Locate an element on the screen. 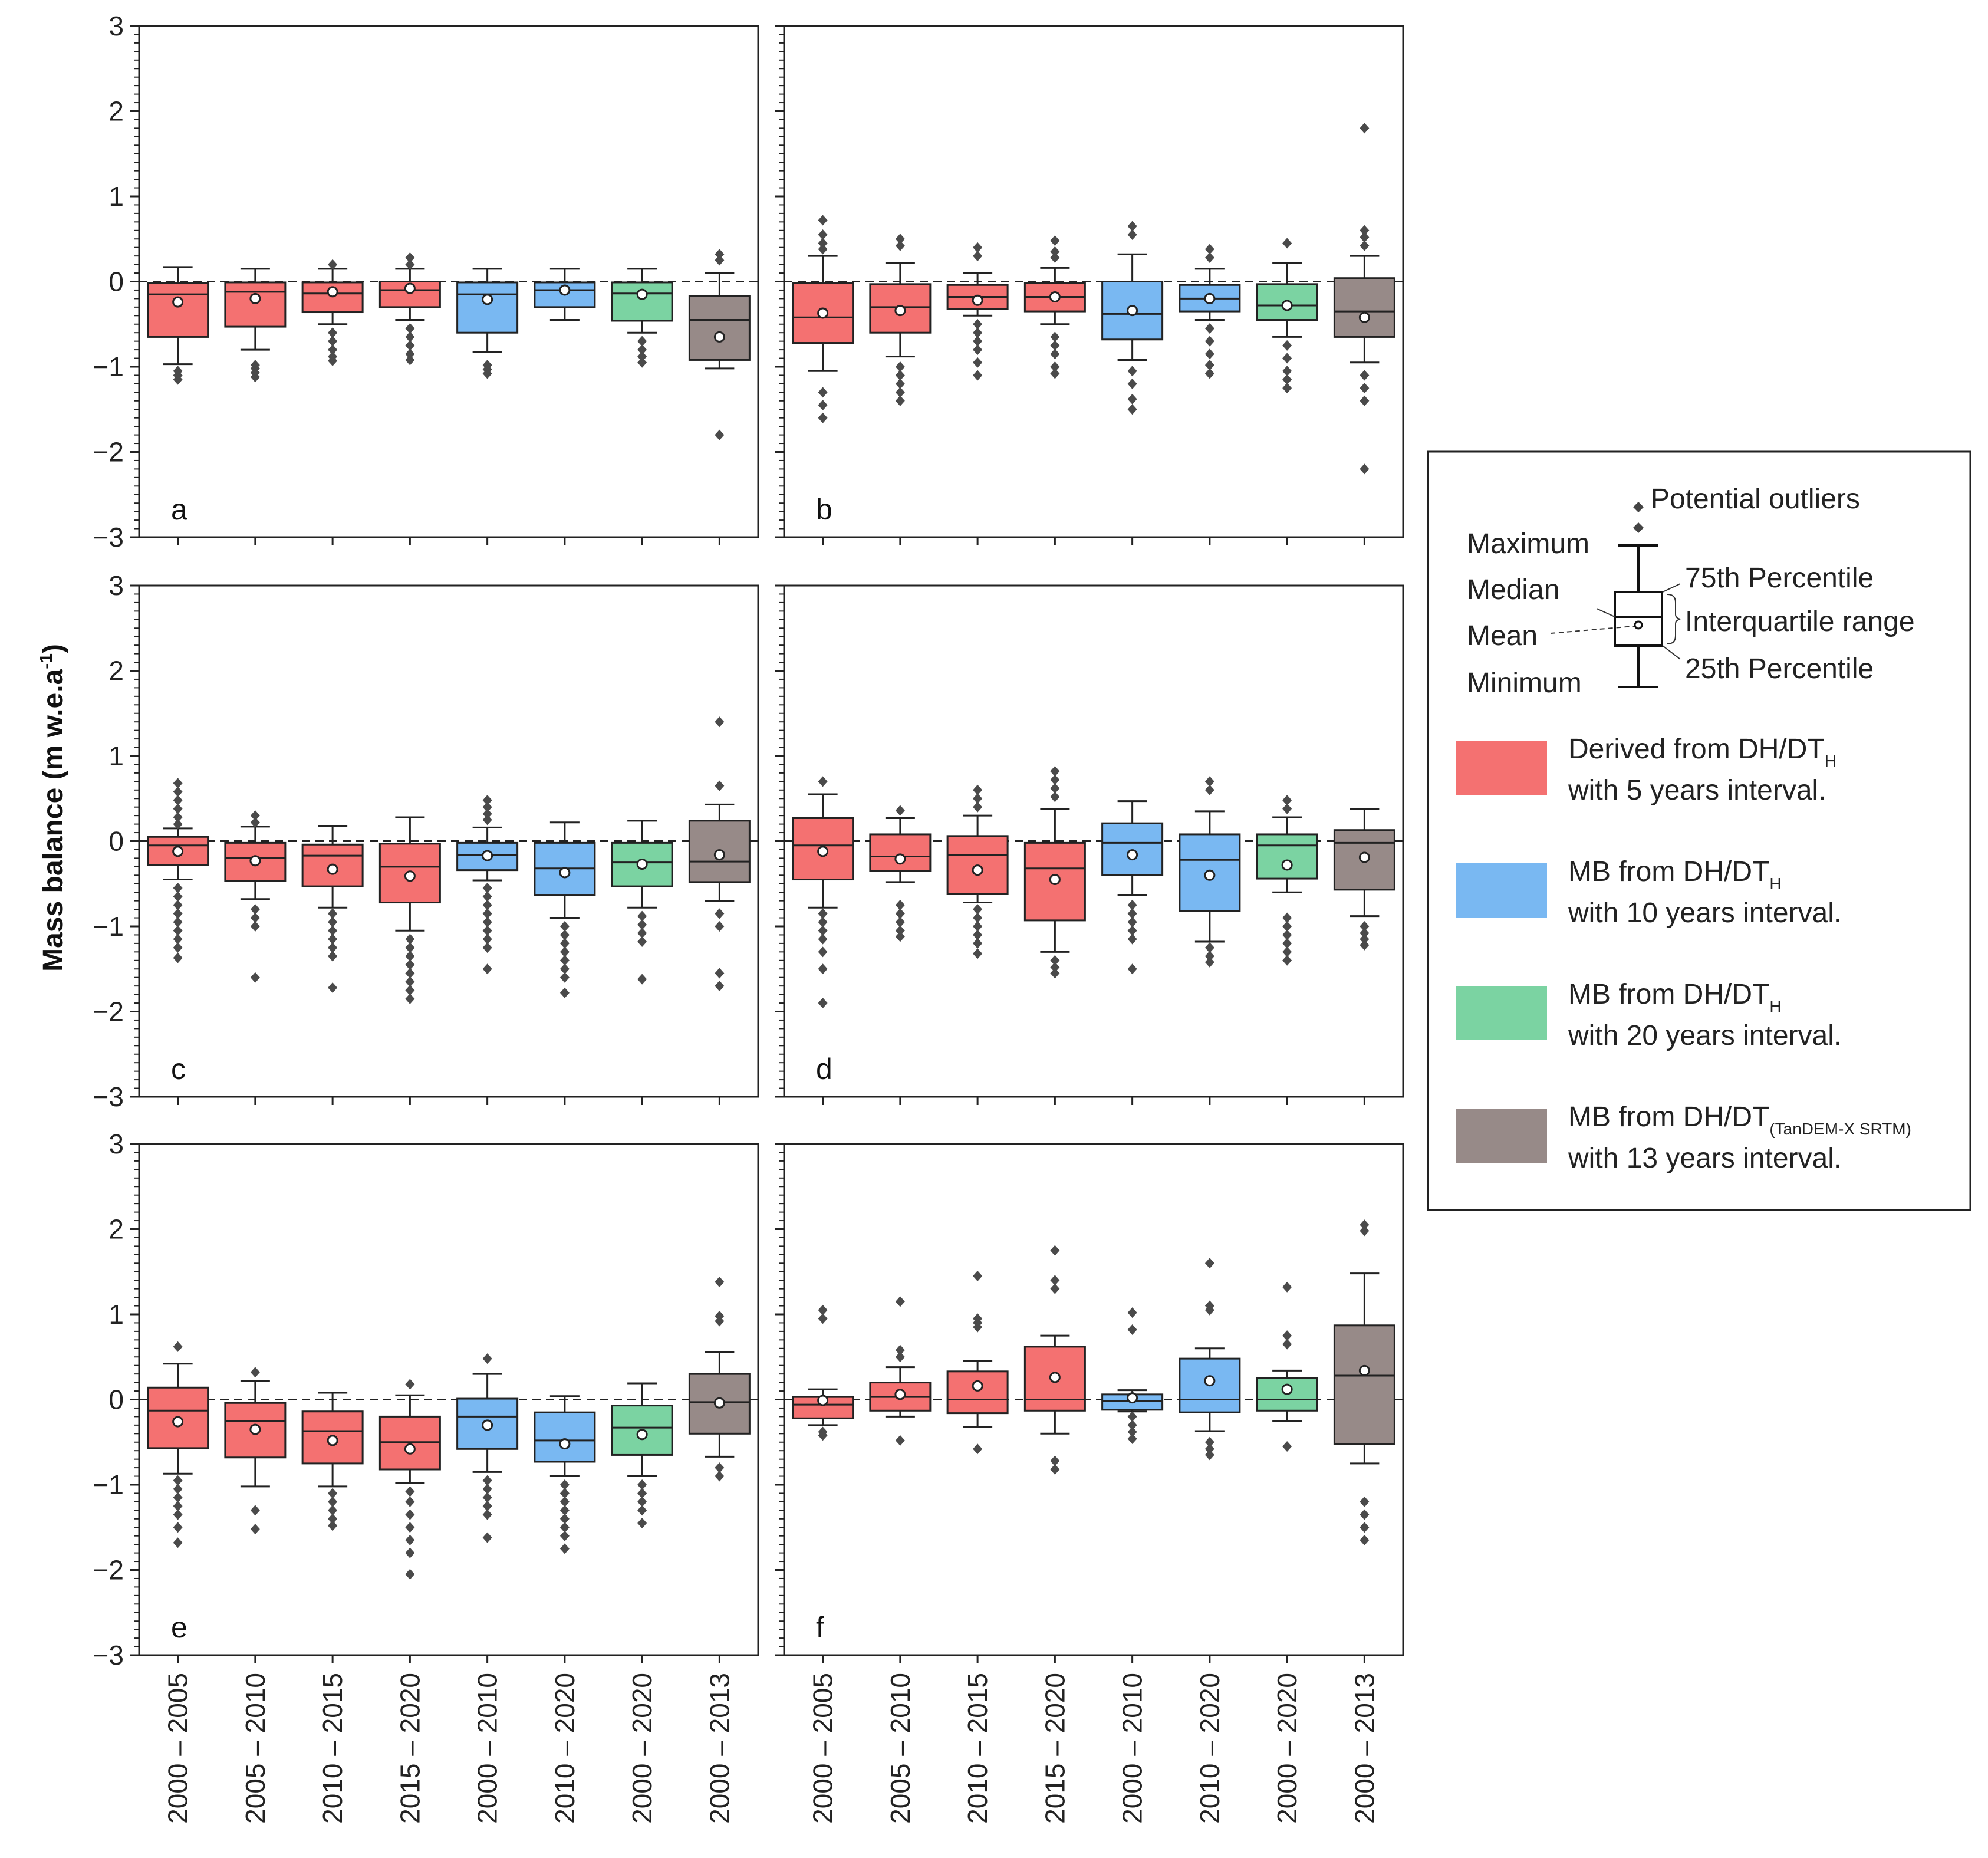 The image size is (1988, 1858). legend-entry-line1: MB from DH/DT(TanDEM-X SRTM) is located at coordinates (1739, 1119).